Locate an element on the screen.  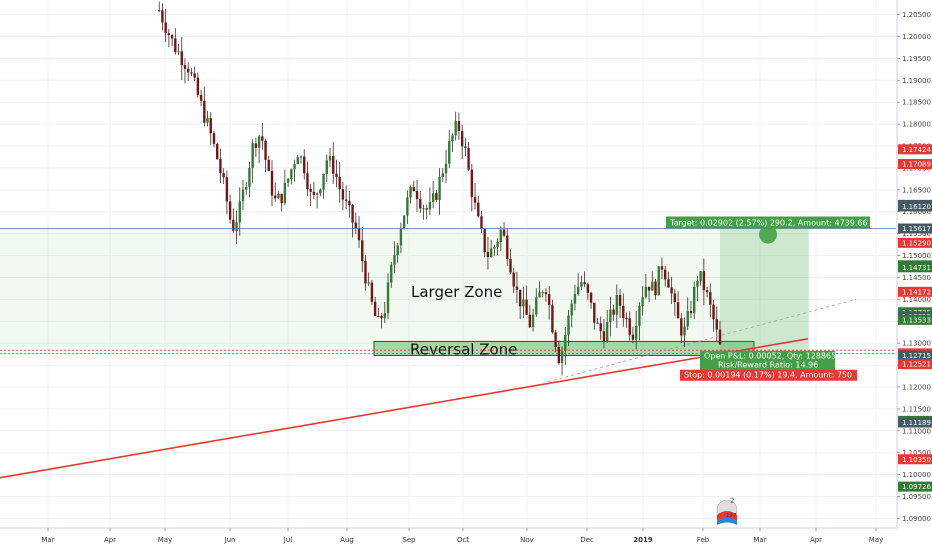
stop-label: Stop: 0.00194 (0.17%) 19.4, Amount: 750 is located at coordinates (768, 375).